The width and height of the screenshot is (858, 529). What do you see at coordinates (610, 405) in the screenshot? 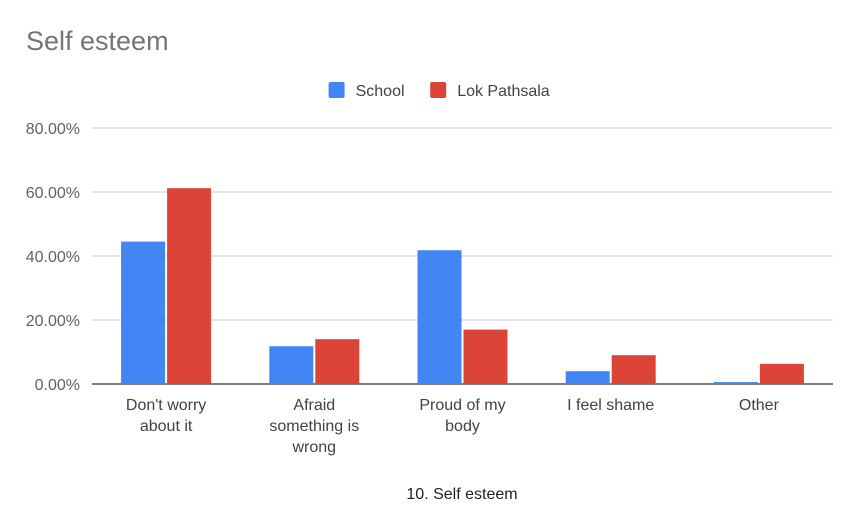
I see `category-label: I feel shame` at bounding box center [610, 405].